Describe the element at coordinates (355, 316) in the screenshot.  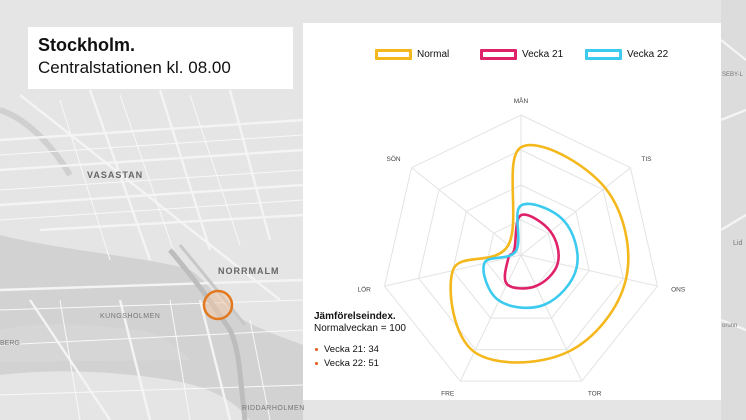
I see `note-title: Jämförelseindex.` at that location.